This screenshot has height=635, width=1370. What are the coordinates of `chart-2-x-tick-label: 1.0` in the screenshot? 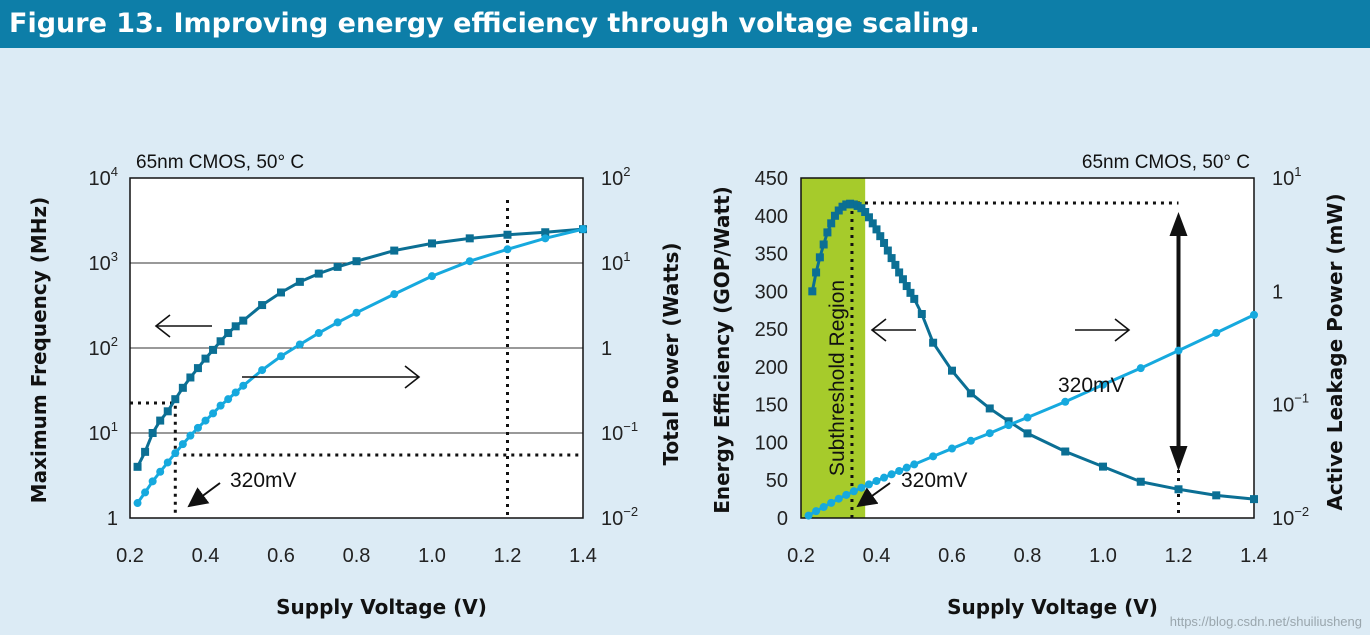 It's located at (1103, 556).